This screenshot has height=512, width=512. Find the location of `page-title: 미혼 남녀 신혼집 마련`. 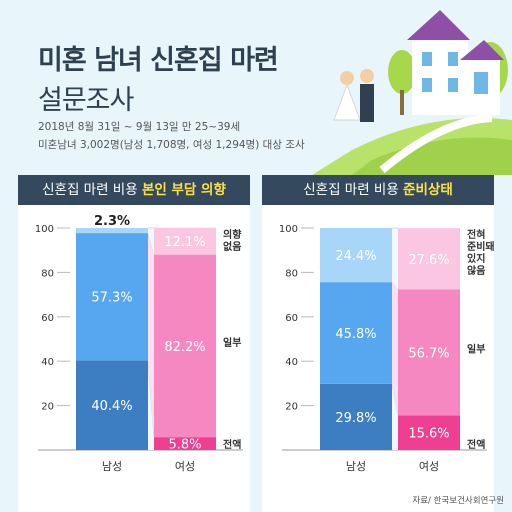

page-title: 미혼 남녀 신혼집 마련 is located at coordinates (158, 60).